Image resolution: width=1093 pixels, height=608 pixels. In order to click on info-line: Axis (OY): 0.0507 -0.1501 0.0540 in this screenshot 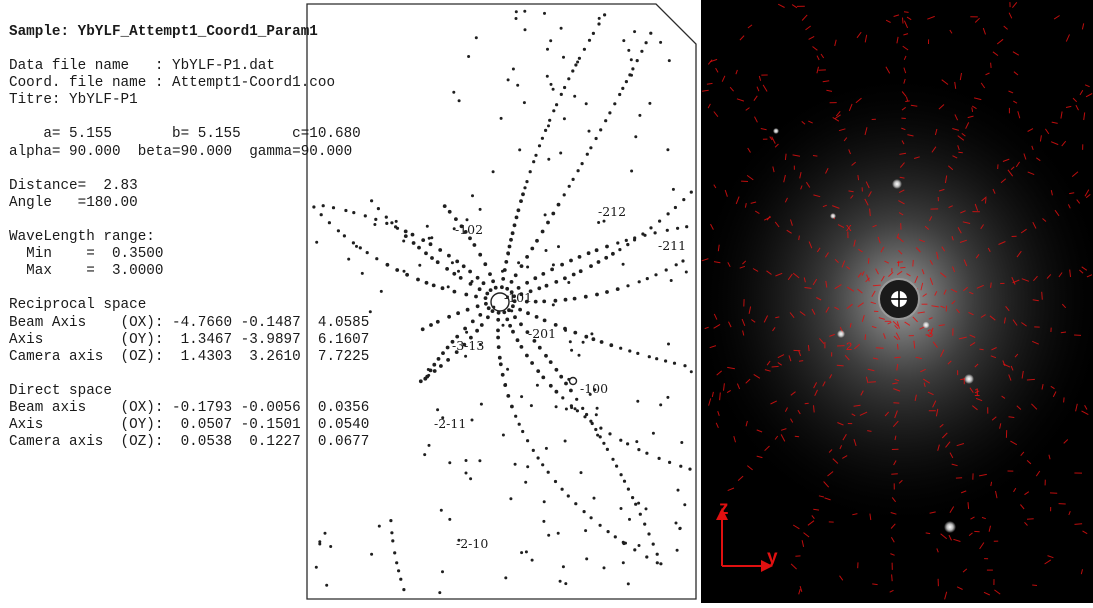, I will do `click(189, 425)`.